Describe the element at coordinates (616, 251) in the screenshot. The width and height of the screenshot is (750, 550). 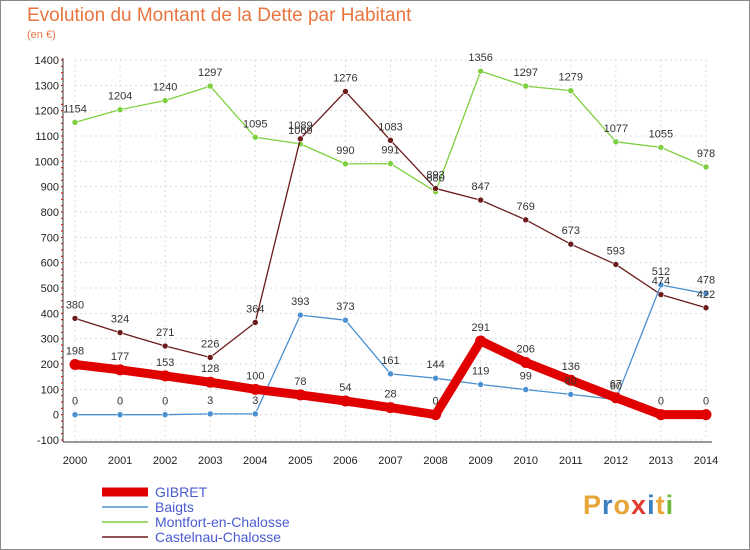
I see `data-label: 593` at that location.